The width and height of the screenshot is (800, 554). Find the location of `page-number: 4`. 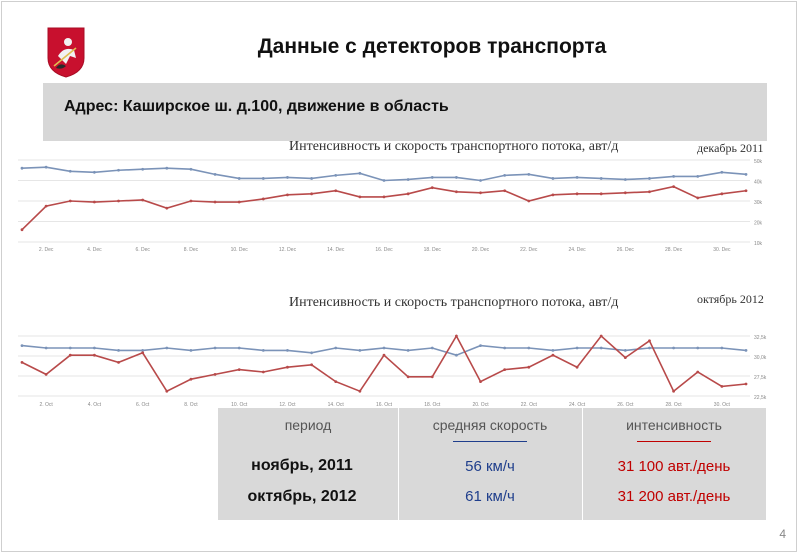

page-number: 4 is located at coordinates (782, 534).